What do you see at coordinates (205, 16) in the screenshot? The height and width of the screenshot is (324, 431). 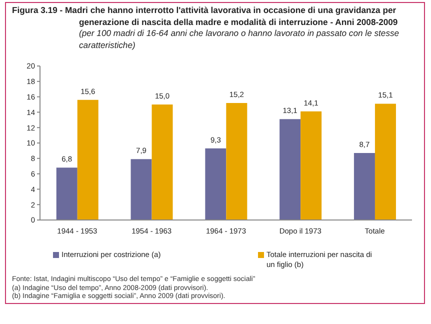 I see `chart-title: Figura 3.19 - Madri che hanno interrotto l'attività lavorativa in occasione di una gravidanza per generazione di nascita della madre e modalità di interruzione - Anni 2008-2009` at bounding box center [205, 16].